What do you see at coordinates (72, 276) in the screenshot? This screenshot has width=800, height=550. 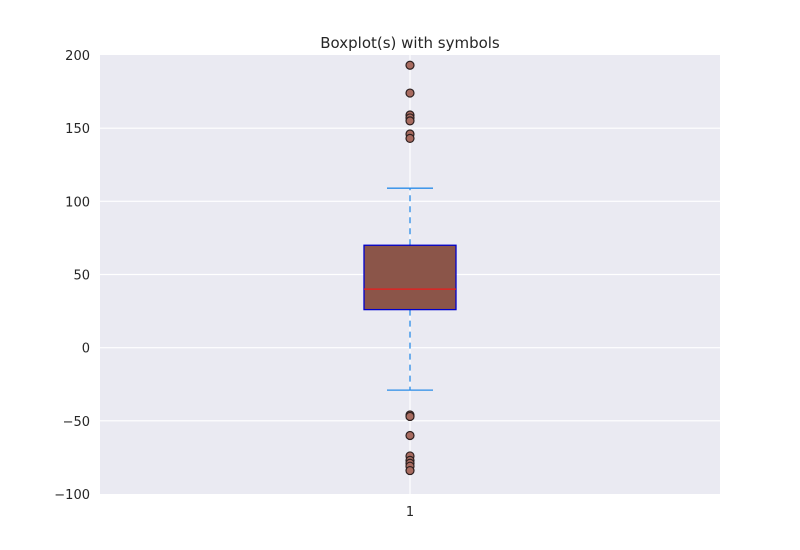 I see `y-axis: 200 150 100 50 0 −50 −100` at bounding box center [72, 276].